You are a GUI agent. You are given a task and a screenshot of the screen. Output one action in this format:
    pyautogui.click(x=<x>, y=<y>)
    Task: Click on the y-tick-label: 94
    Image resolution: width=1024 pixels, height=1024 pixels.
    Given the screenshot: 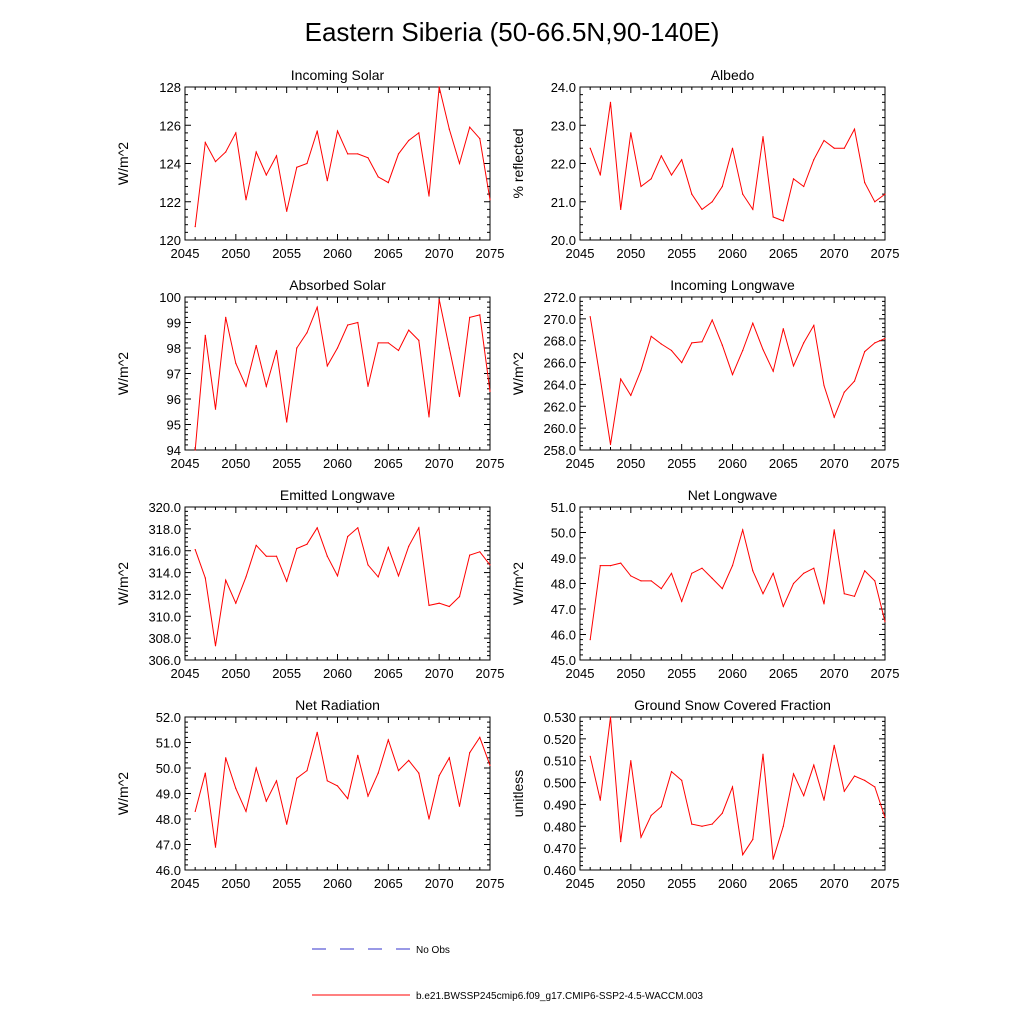 What is the action you would take?
    pyautogui.click(x=174, y=450)
    